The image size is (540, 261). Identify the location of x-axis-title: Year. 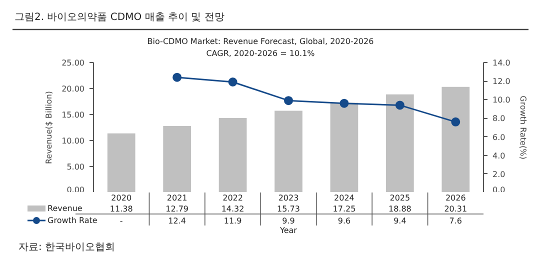
(288, 230).